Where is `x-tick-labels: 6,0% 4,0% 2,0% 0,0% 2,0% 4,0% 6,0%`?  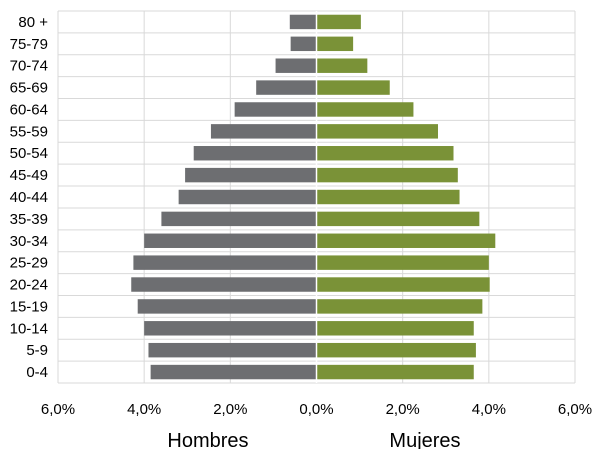 x-tick-labels: 6,0% 4,0% 2,0% 0,0% 2,0% 4,0% 6,0% is located at coordinates (316, 409).